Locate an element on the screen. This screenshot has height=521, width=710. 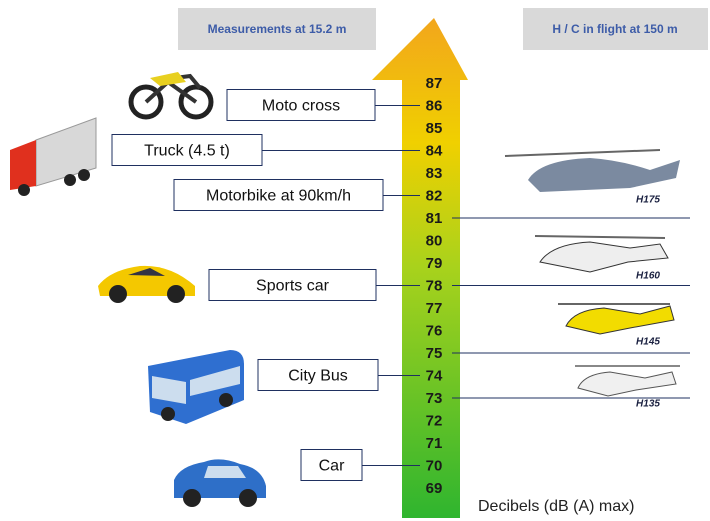
footer: Decibels (dB (A) max) is located at coordinates (556, 506).